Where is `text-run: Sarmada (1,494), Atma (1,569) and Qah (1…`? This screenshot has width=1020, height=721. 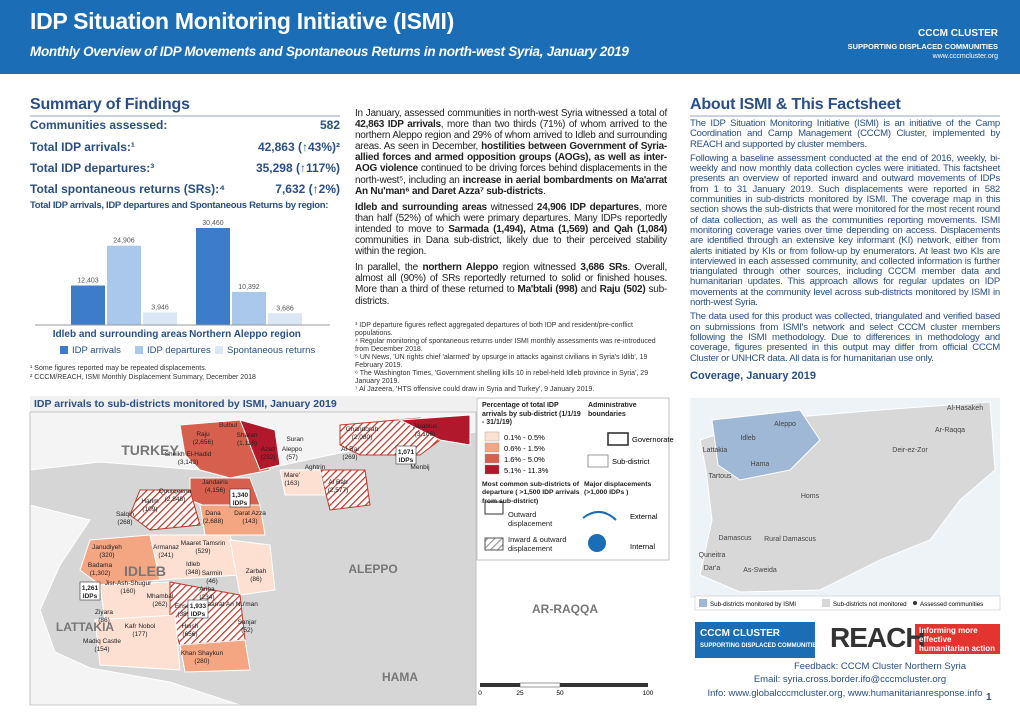 text-run: Sarmada (1,494), Atma (1,569) and Qah (1… is located at coordinates (558, 229).